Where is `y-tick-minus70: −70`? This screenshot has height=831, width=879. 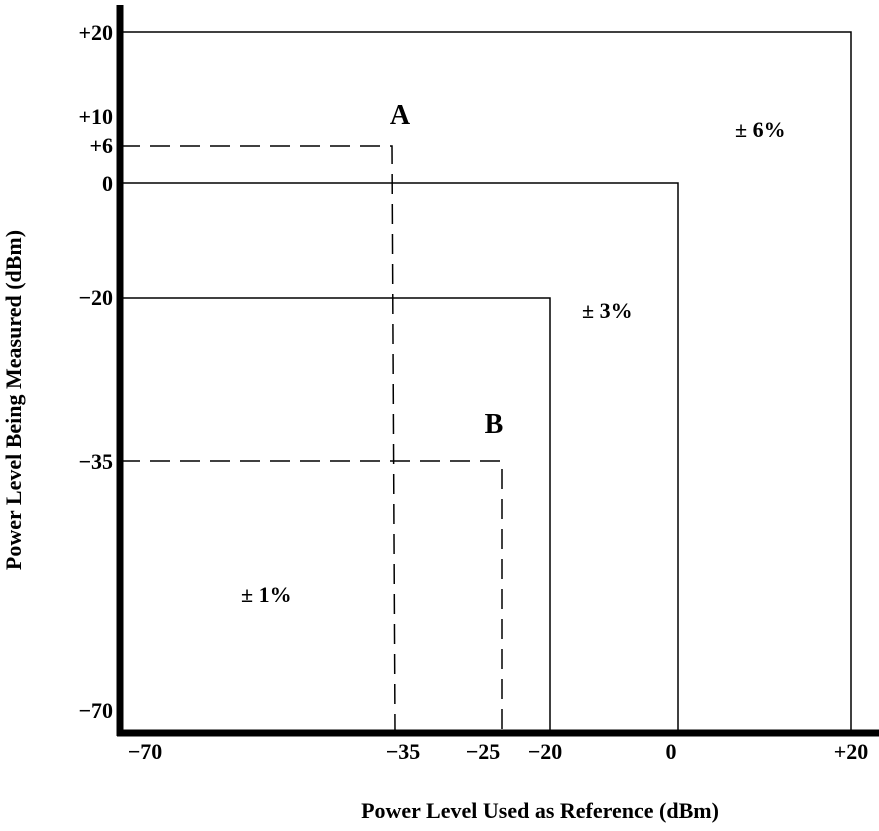 y-tick-minus70: −70 is located at coordinates (95, 710).